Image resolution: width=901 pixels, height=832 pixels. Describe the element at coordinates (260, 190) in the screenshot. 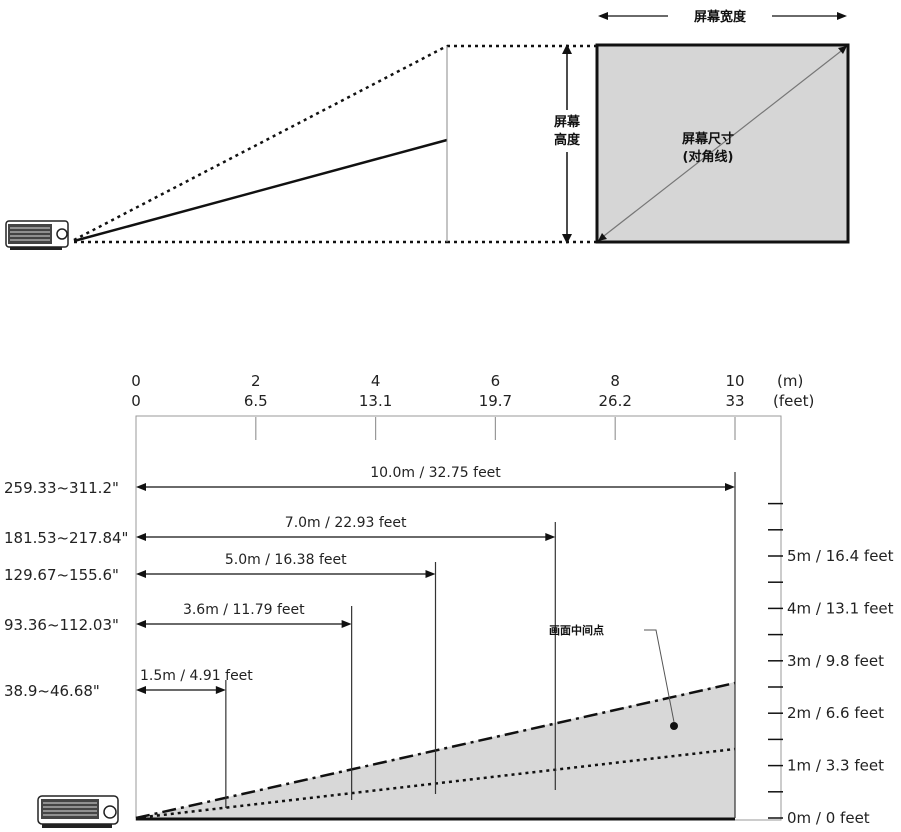

I see `beam-center-line` at that location.